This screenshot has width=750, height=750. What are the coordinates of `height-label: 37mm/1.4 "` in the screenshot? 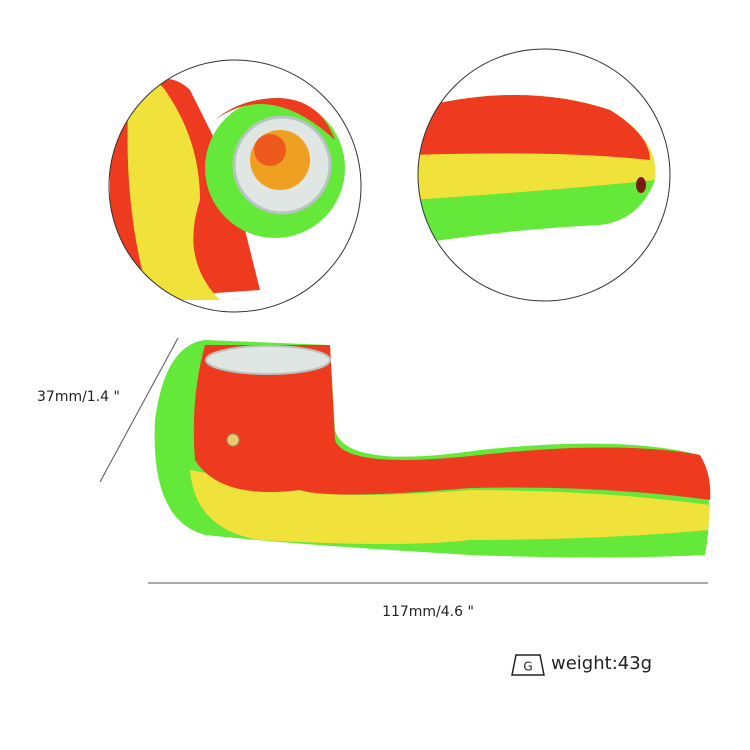 It's located at (78, 397).